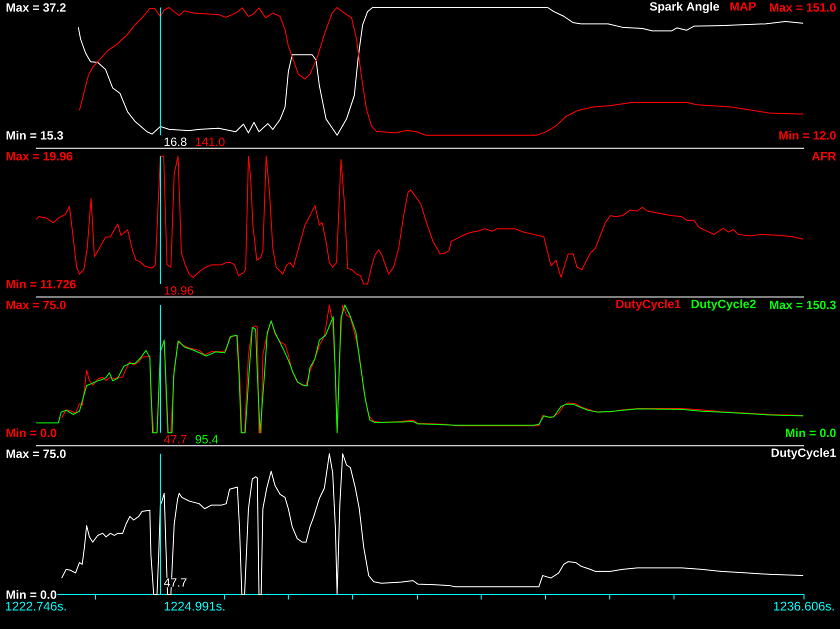  I want to click on y-tick-label: Max = 37.2, so click(36, 7).